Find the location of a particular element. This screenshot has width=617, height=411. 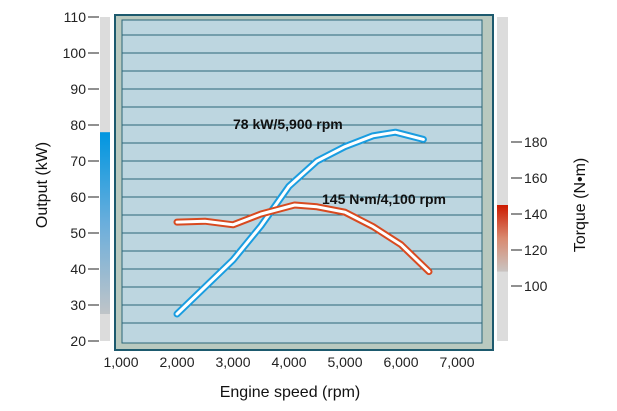

y2-axis-label: Torque (N•m) is located at coordinates (580, 205).